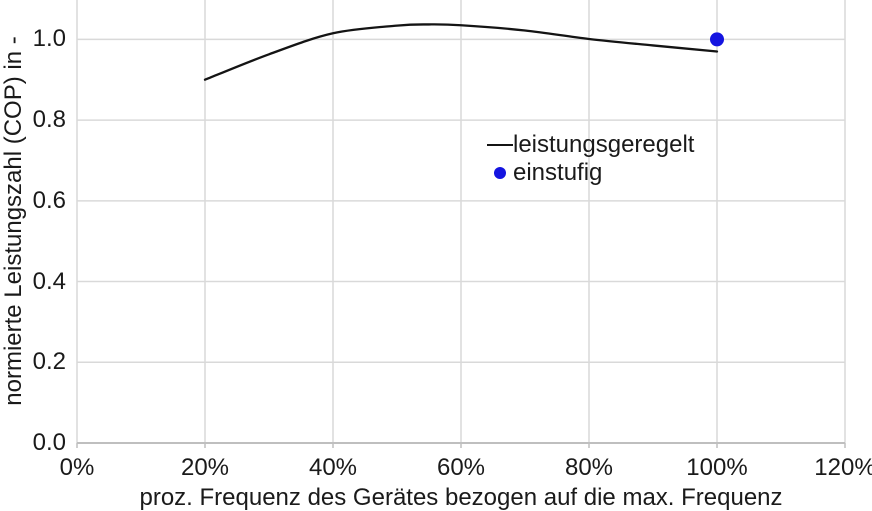 This screenshot has width=872, height=511. What do you see at coordinates (461, 52) in the screenshot?
I see `curve-leistungsgeregelt` at bounding box center [461, 52].